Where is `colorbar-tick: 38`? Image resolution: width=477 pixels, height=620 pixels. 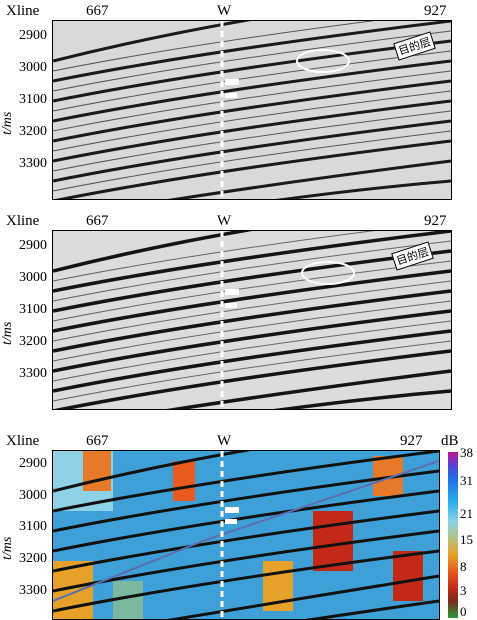 colorbar-tick: 38 is located at coordinates (466, 452).